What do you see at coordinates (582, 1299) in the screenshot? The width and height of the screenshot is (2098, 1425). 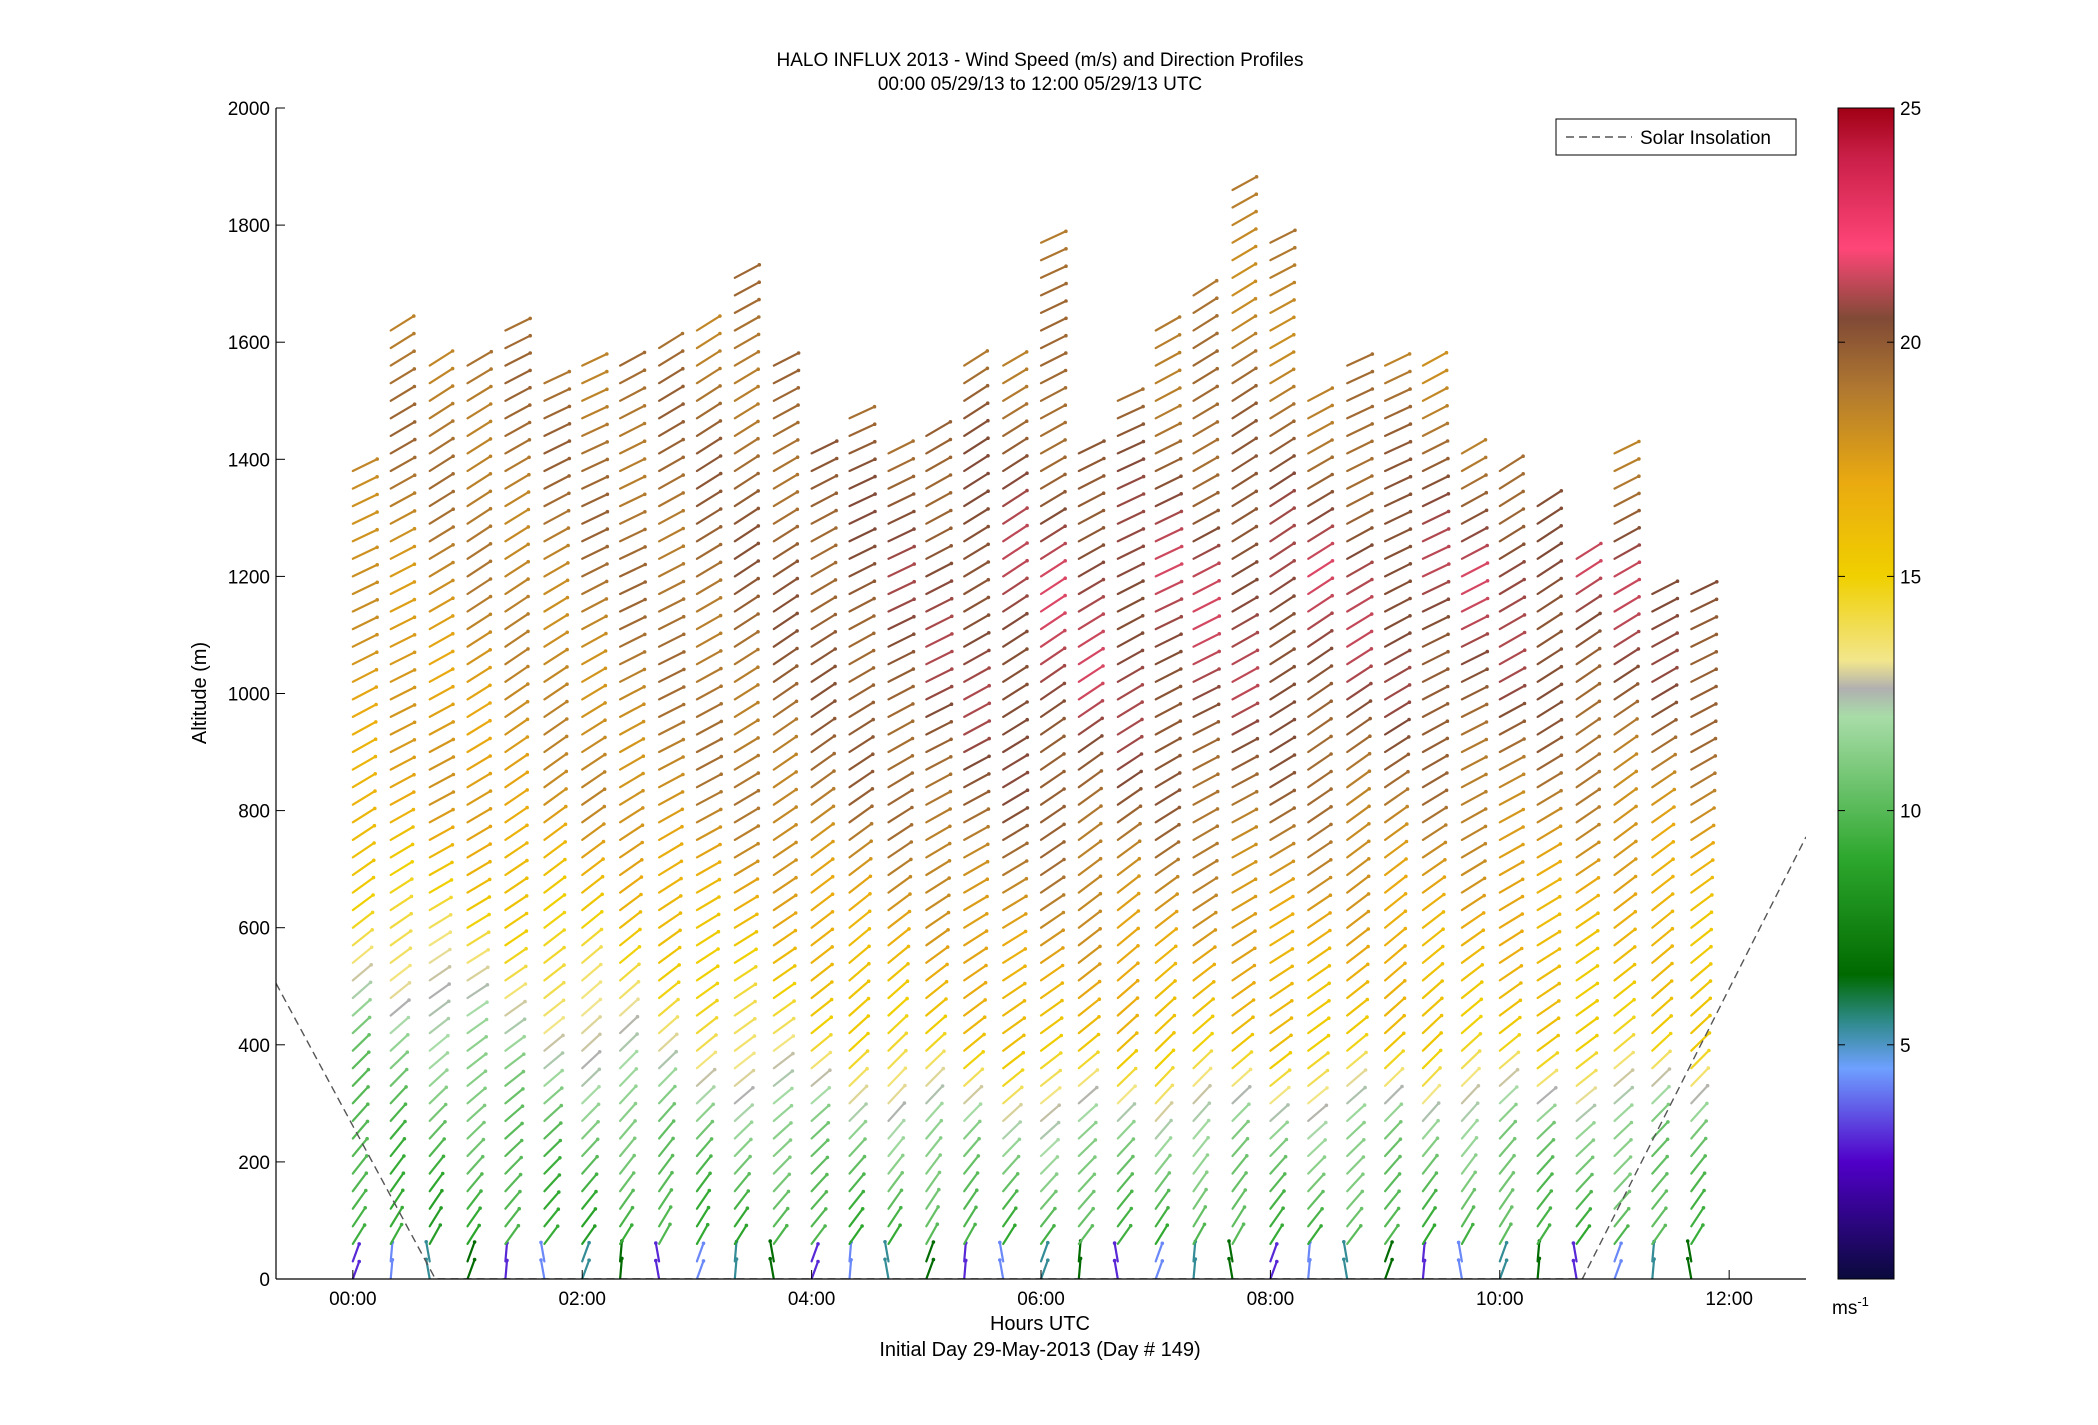 I see `x-tick-label: 02:00` at bounding box center [582, 1299].